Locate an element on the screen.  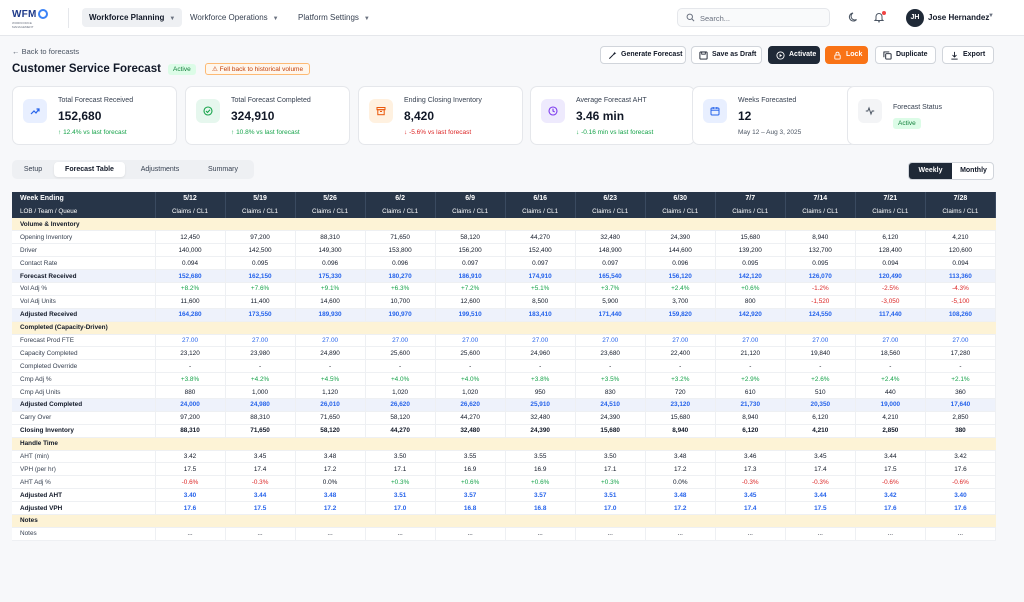
tab-forecast-table: Forecast Table is located at coordinates (89, 169).